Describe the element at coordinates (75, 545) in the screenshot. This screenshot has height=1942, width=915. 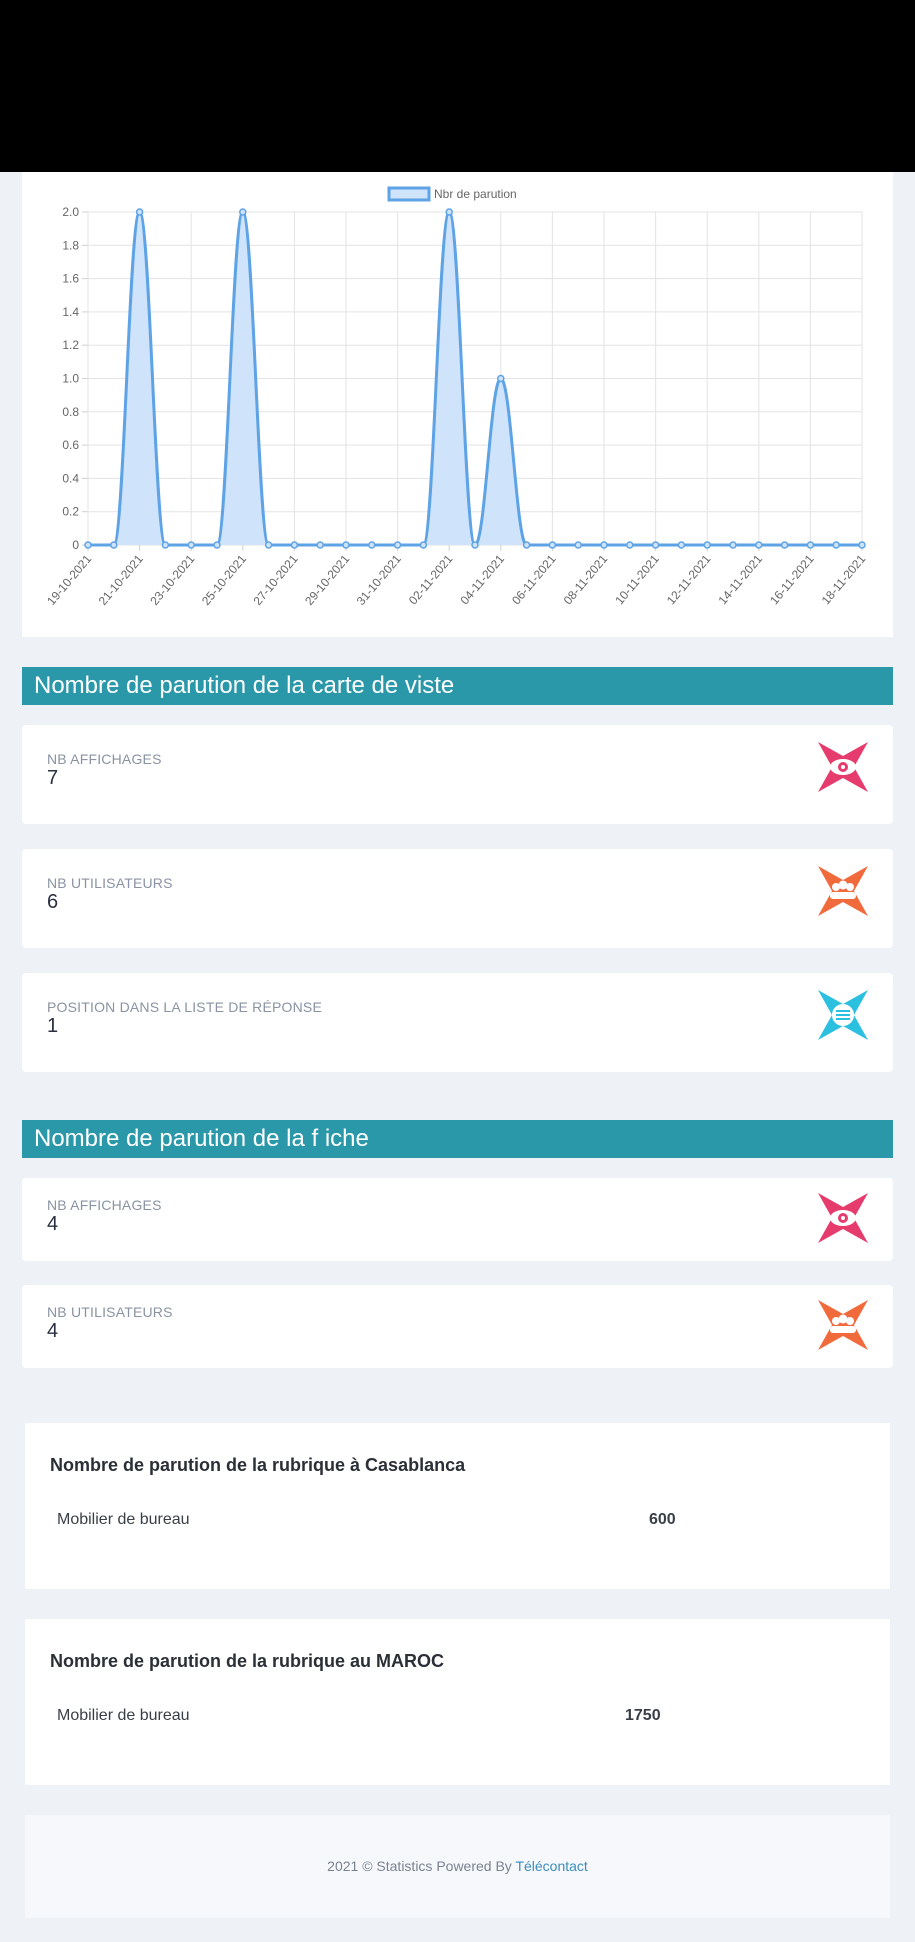
I see `y-tick-label: 0` at that location.